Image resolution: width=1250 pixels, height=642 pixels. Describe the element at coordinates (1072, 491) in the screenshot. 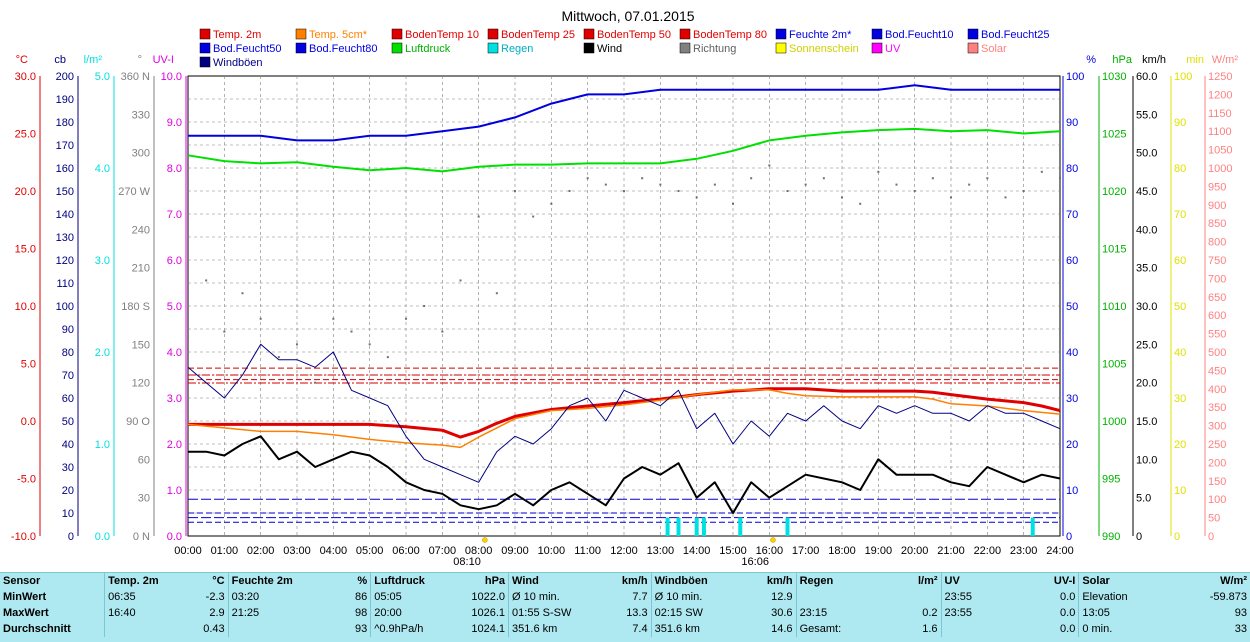

I see `tick-label: 10` at that location.